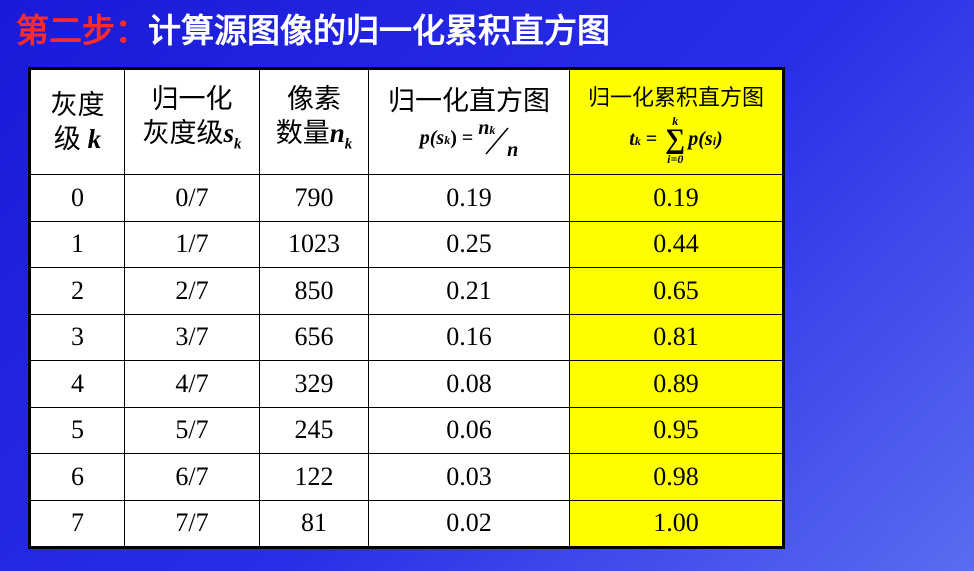 The width and height of the screenshot is (974, 571). I want to click on formula-part: =, so click(651, 138).